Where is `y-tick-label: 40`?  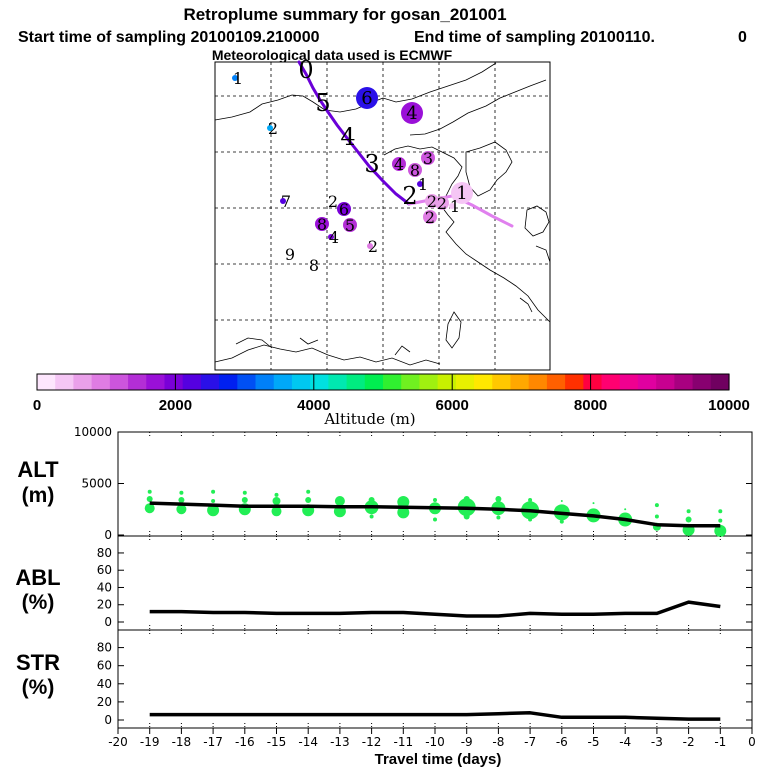
y-tick-label: 40 is located at coordinates (104, 587).